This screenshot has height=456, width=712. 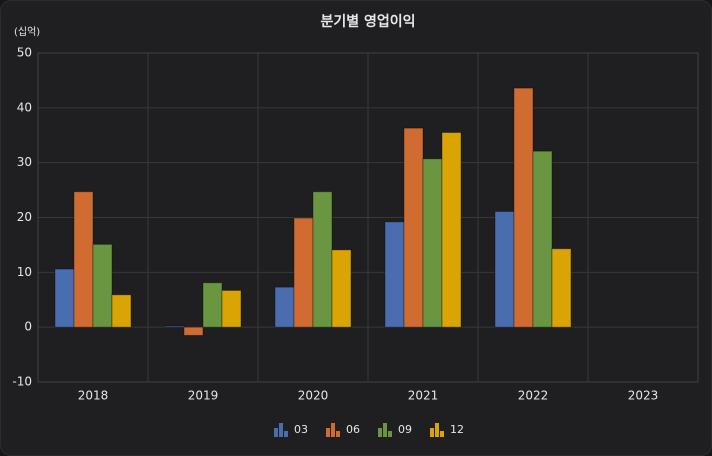 I want to click on x-tick-label: 2022, so click(x=533, y=396).